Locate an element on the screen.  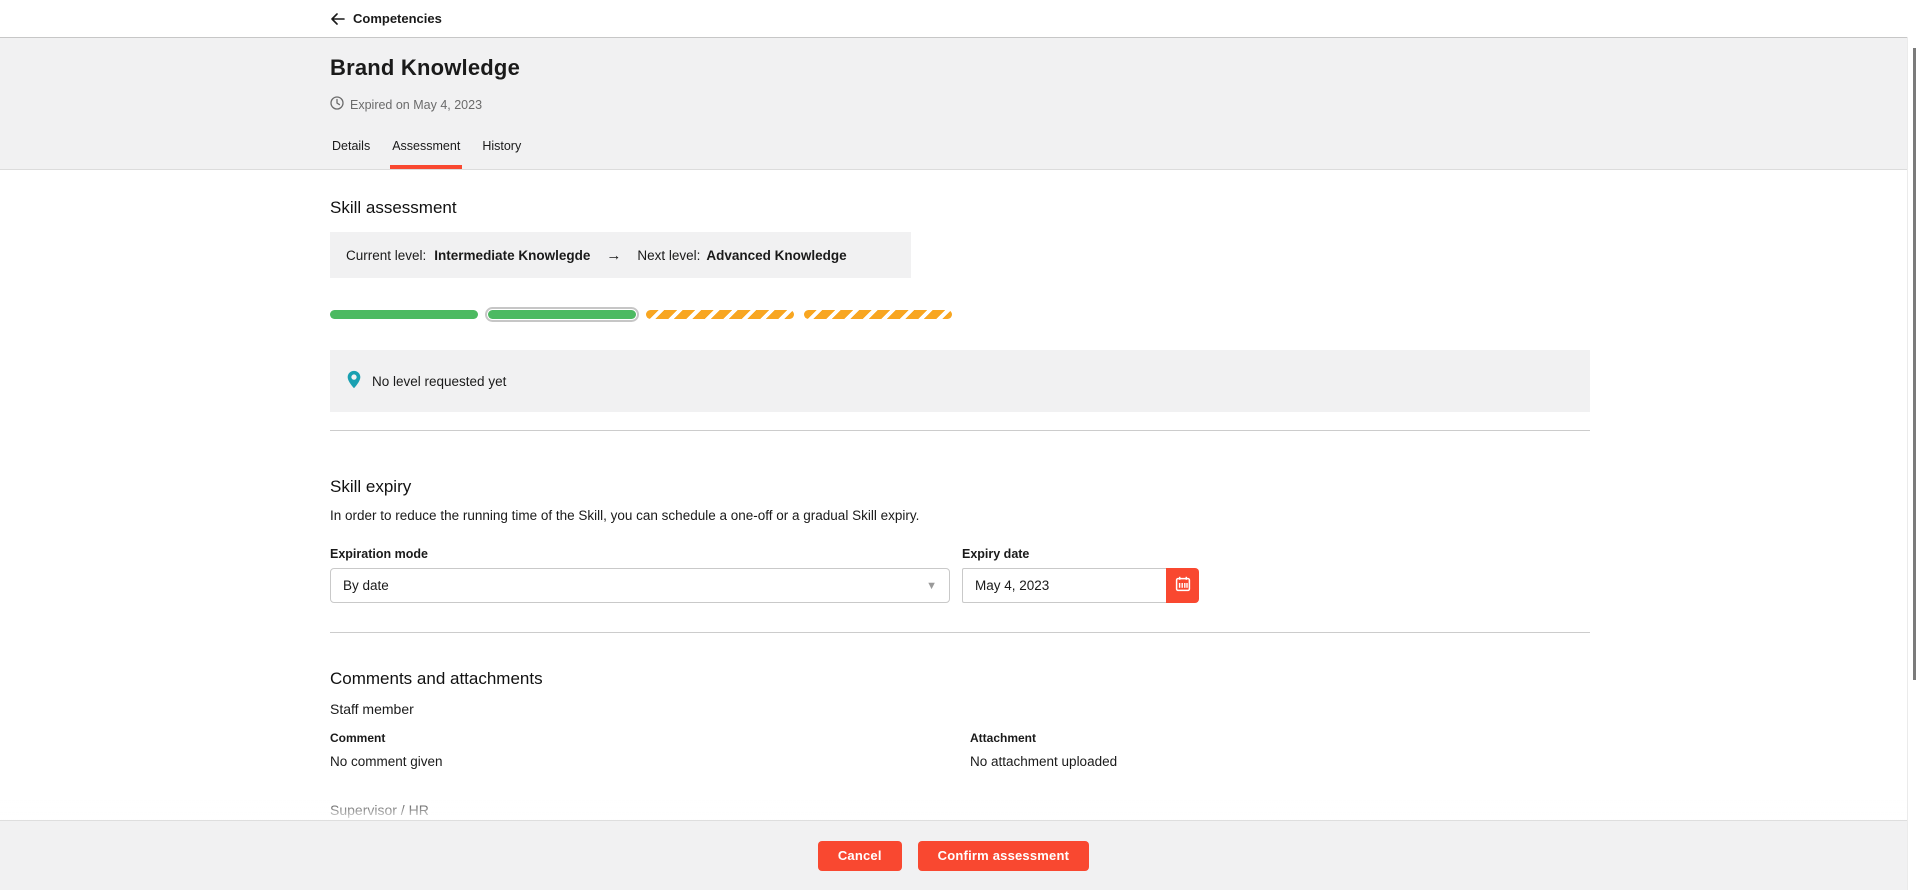
skill-assessment-heading: Skill assessment is located at coordinates (393, 207).